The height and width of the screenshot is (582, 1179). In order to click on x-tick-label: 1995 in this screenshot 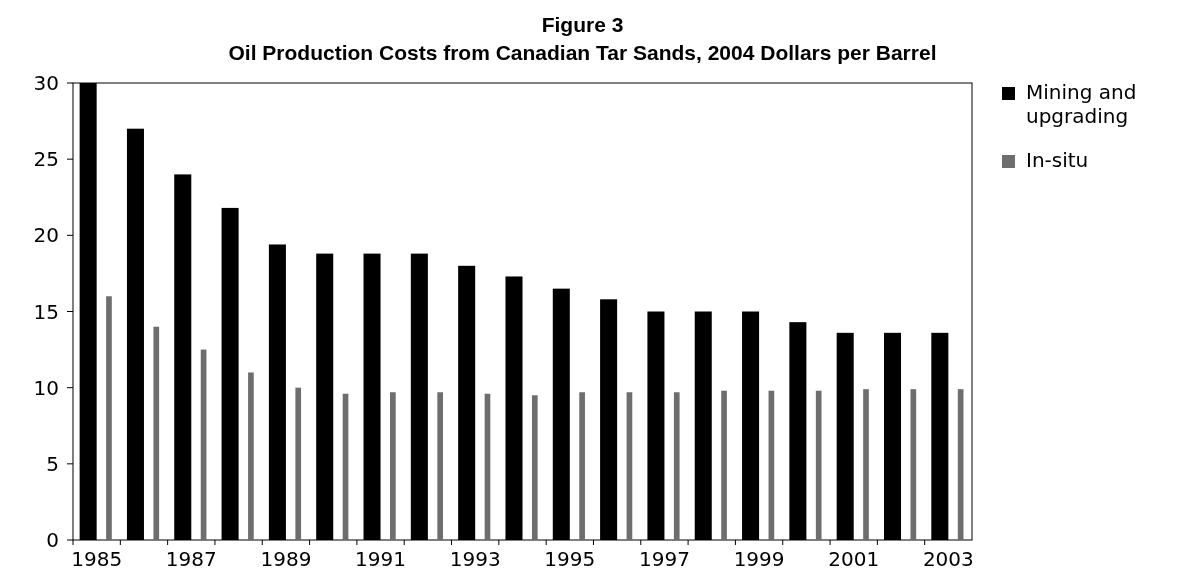, I will do `click(570, 559)`.